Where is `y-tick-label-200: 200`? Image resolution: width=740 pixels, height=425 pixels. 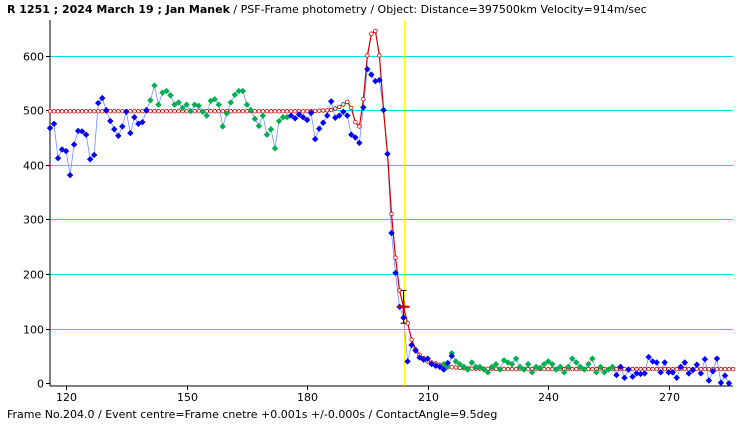 y-tick-label-200: 200 is located at coordinates (33, 275).